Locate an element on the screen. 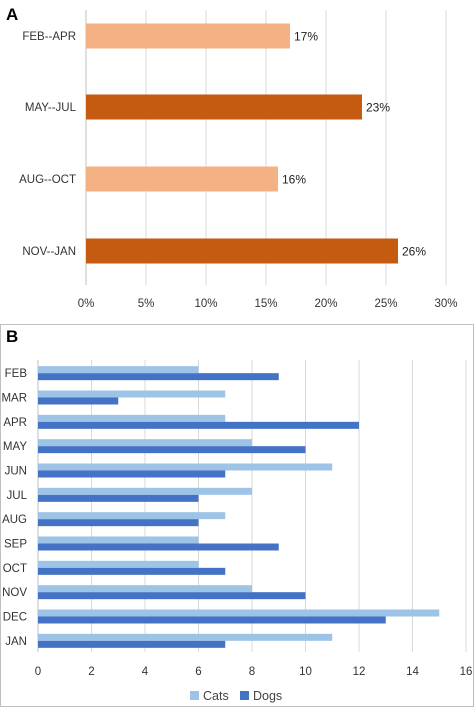  panel-a-category-label: FEB--APR is located at coordinates (49, 37).